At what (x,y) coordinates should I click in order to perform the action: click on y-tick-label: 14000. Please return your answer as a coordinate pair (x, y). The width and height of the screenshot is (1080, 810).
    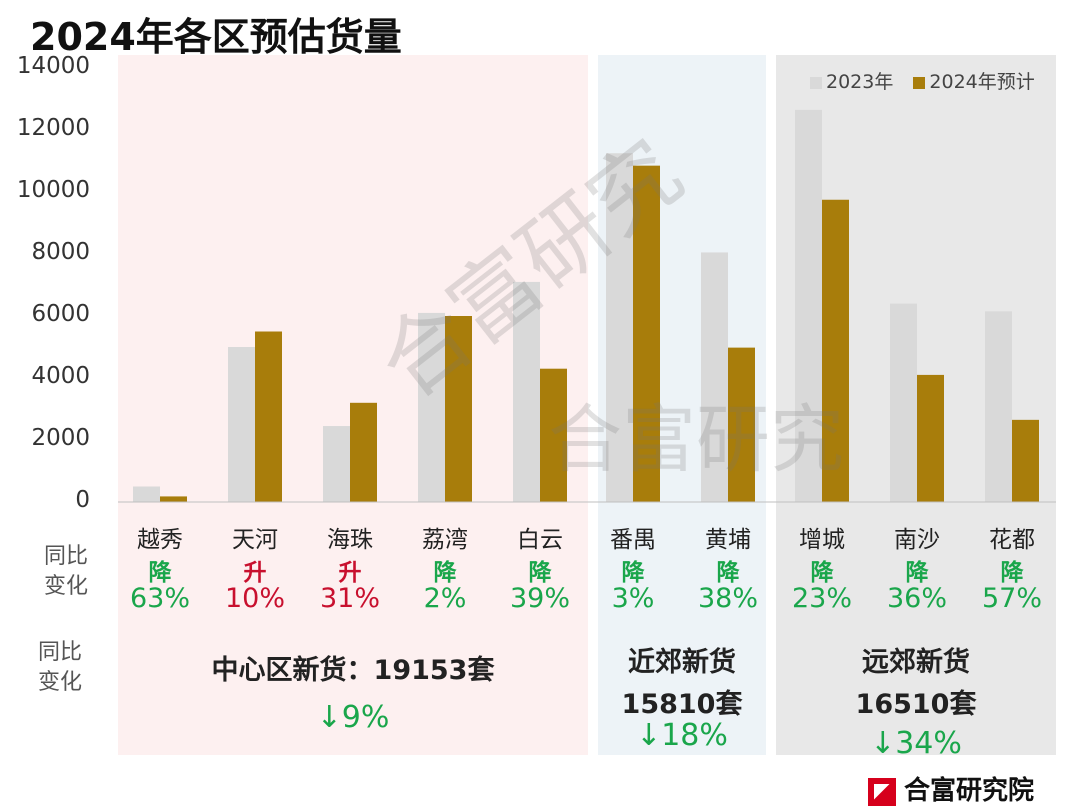
    Looking at the image, I should click on (53, 66).